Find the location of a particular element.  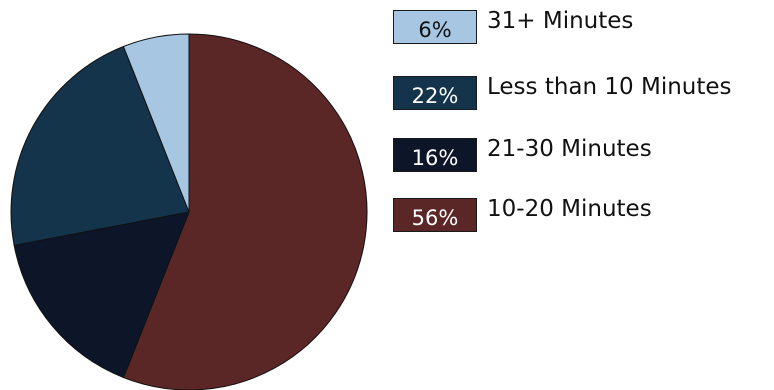

legend-label-31-plus: 31+ Minutes is located at coordinates (560, 21).